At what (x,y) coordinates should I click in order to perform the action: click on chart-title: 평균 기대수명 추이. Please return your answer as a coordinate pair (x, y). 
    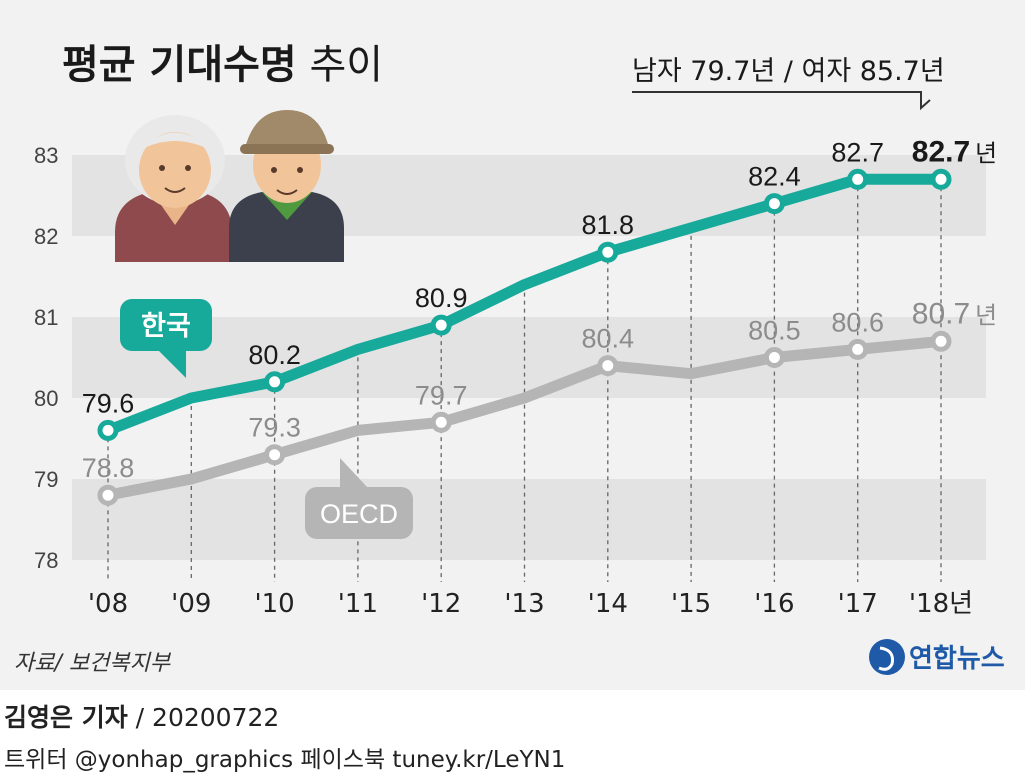
    Looking at the image, I should click on (222, 65).